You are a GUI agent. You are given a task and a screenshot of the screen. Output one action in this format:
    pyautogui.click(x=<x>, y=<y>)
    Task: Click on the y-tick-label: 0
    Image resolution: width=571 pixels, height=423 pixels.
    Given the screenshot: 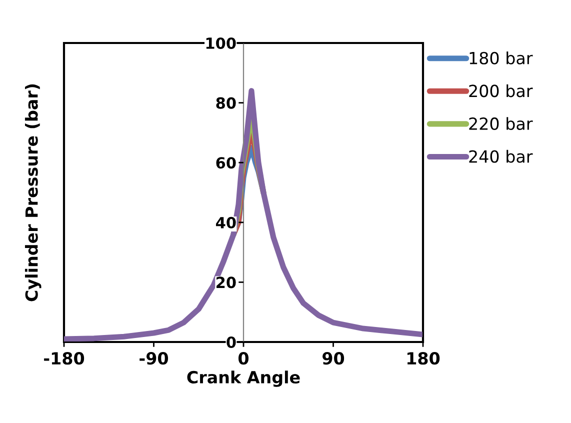 What is the action you would take?
    pyautogui.click(x=231, y=342)
    